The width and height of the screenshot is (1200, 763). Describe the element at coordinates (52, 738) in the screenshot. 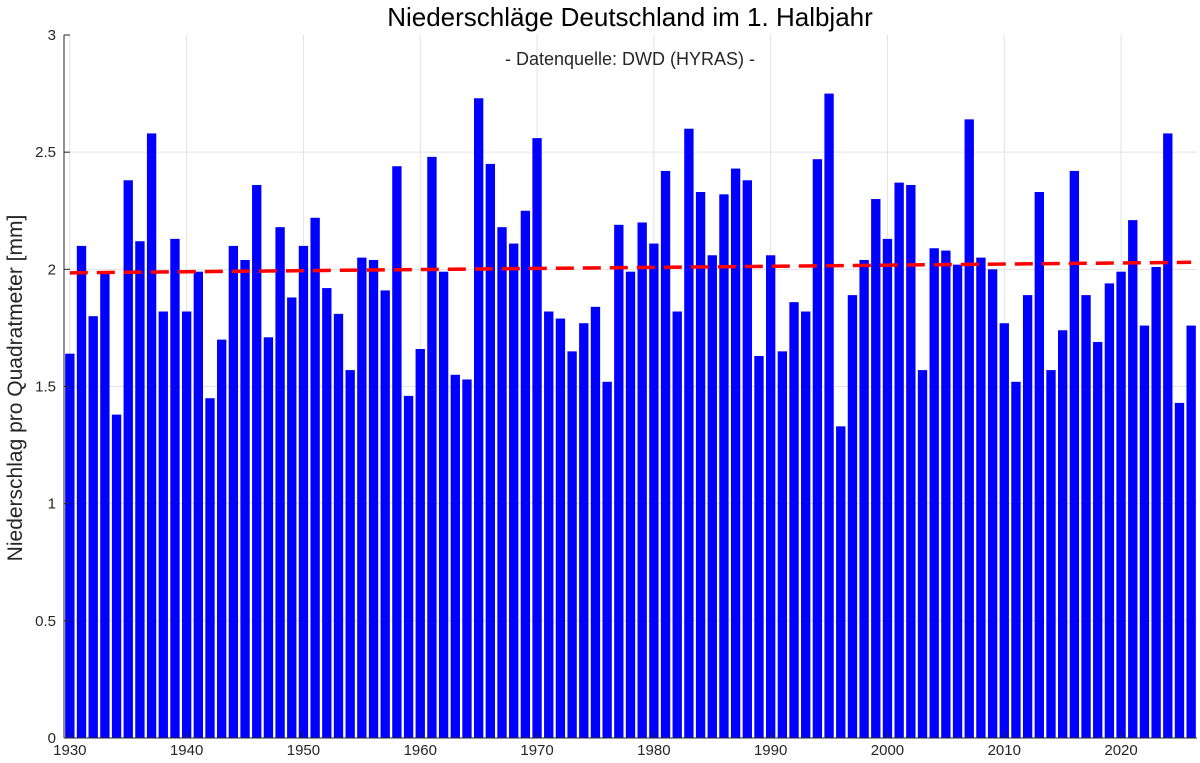

I see `y-tick-label: 0` at that location.